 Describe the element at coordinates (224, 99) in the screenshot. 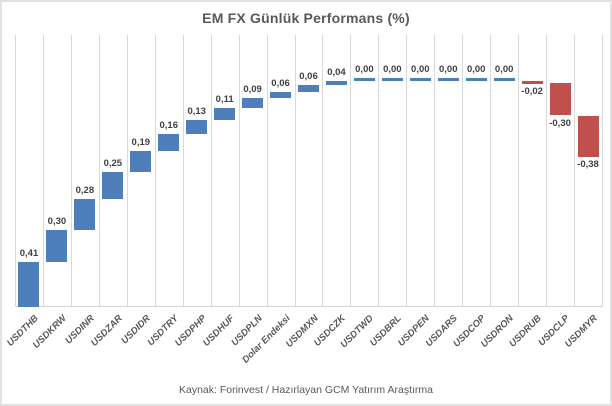

I see `value-label: 0,11` at that location.